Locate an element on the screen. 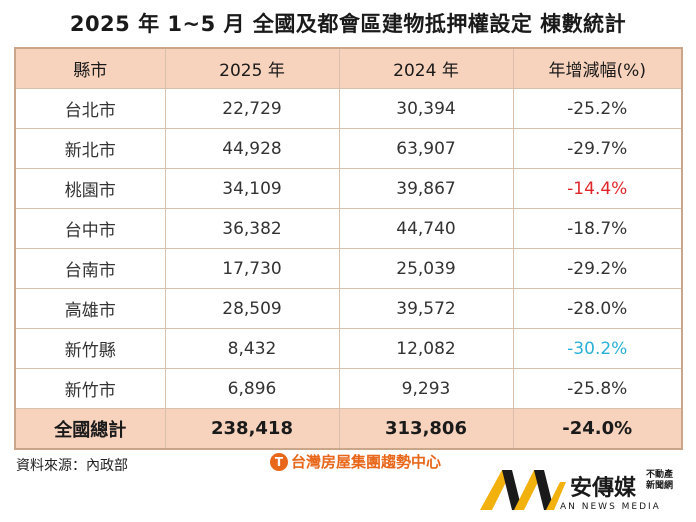 This screenshot has height=522, width=696. change-cell-highlight-red: -14.4% is located at coordinates (597, 188).